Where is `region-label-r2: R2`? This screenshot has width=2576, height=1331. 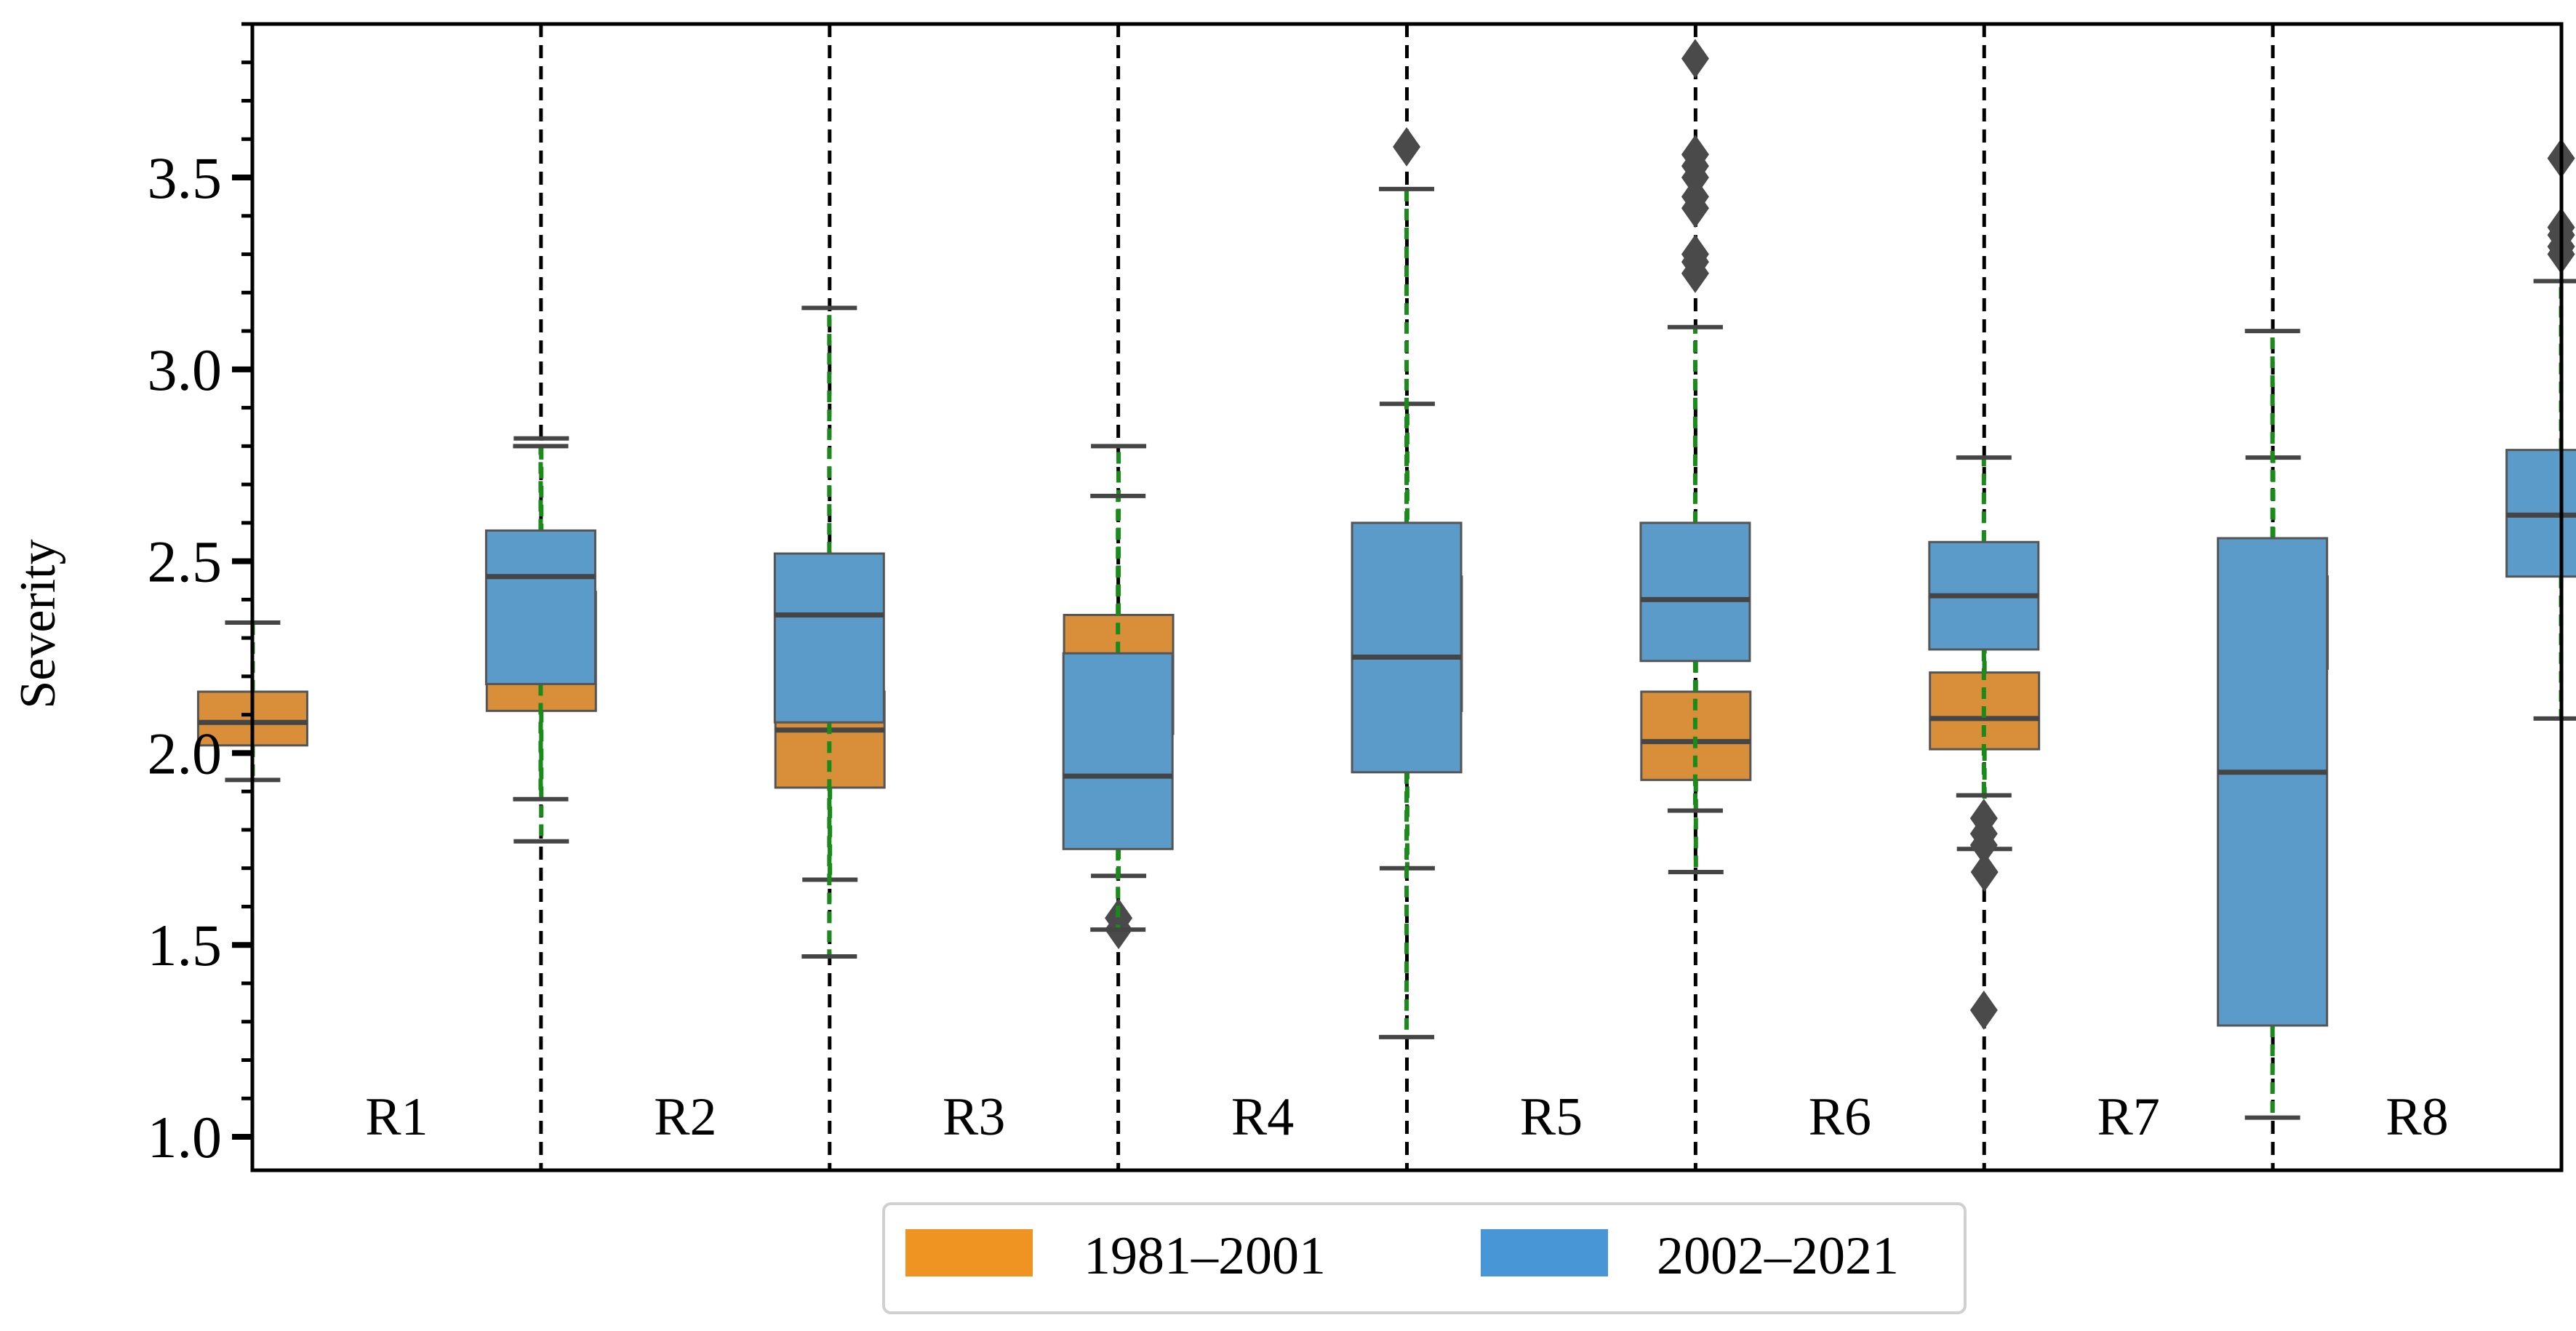 region-label-r2: R2 is located at coordinates (685, 1117).